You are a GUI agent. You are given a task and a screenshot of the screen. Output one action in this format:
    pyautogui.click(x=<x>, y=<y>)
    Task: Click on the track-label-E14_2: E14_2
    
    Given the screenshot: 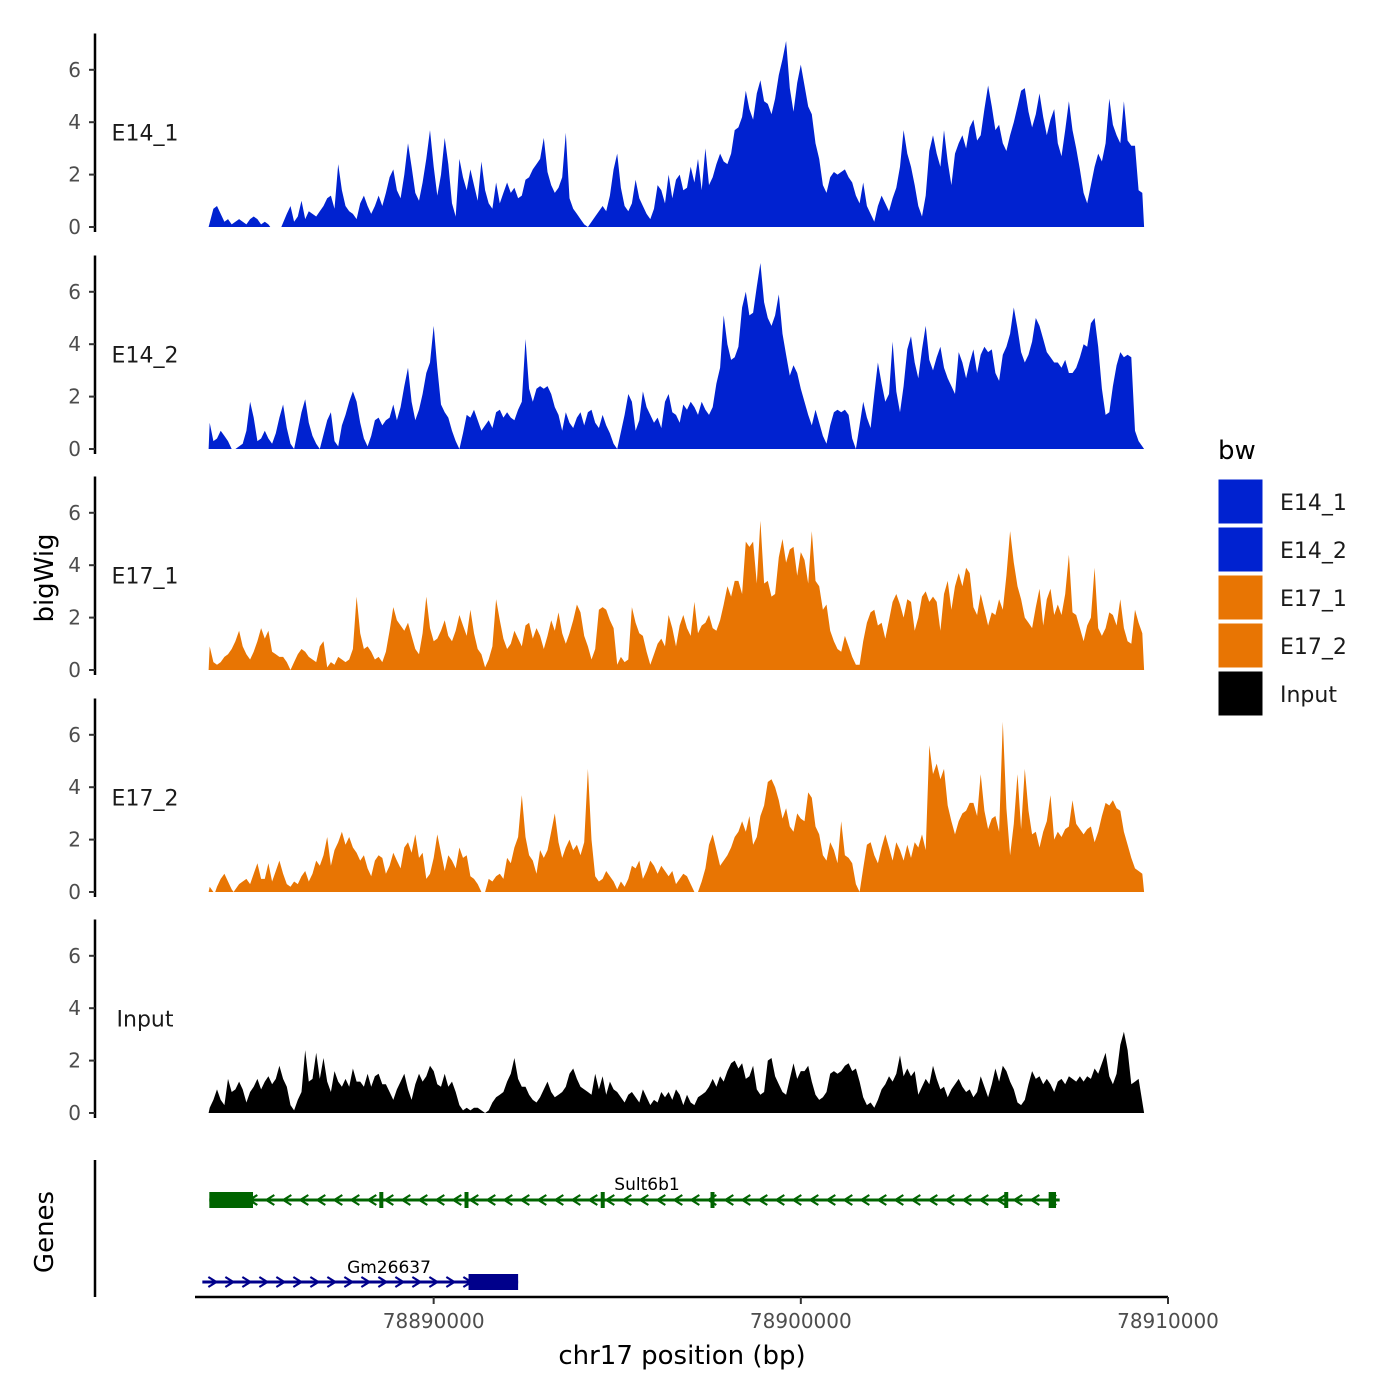 What is the action you would take?
    pyautogui.click(x=145, y=356)
    